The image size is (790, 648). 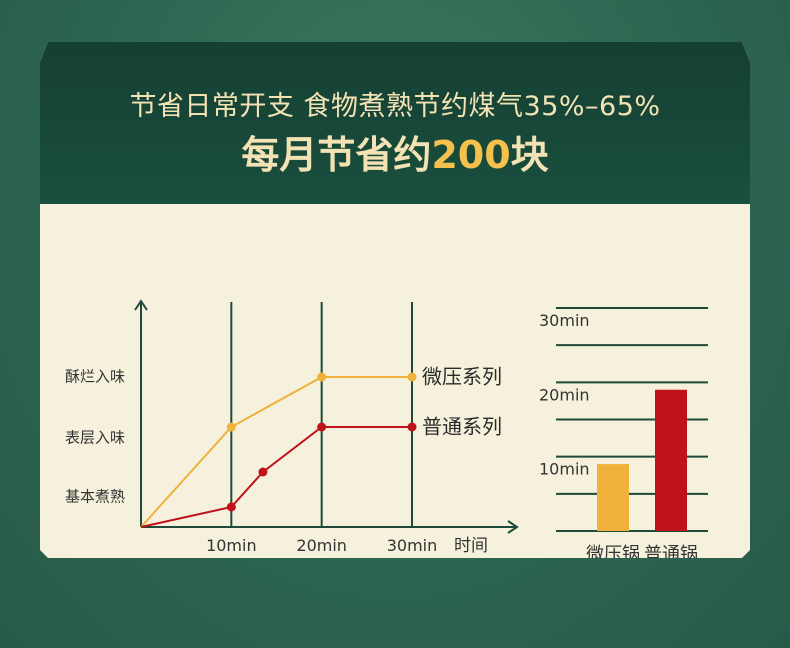 What do you see at coordinates (462, 377) in the screenshot?
I see `series-label: 微压系列` at bounding box center [462, 377].